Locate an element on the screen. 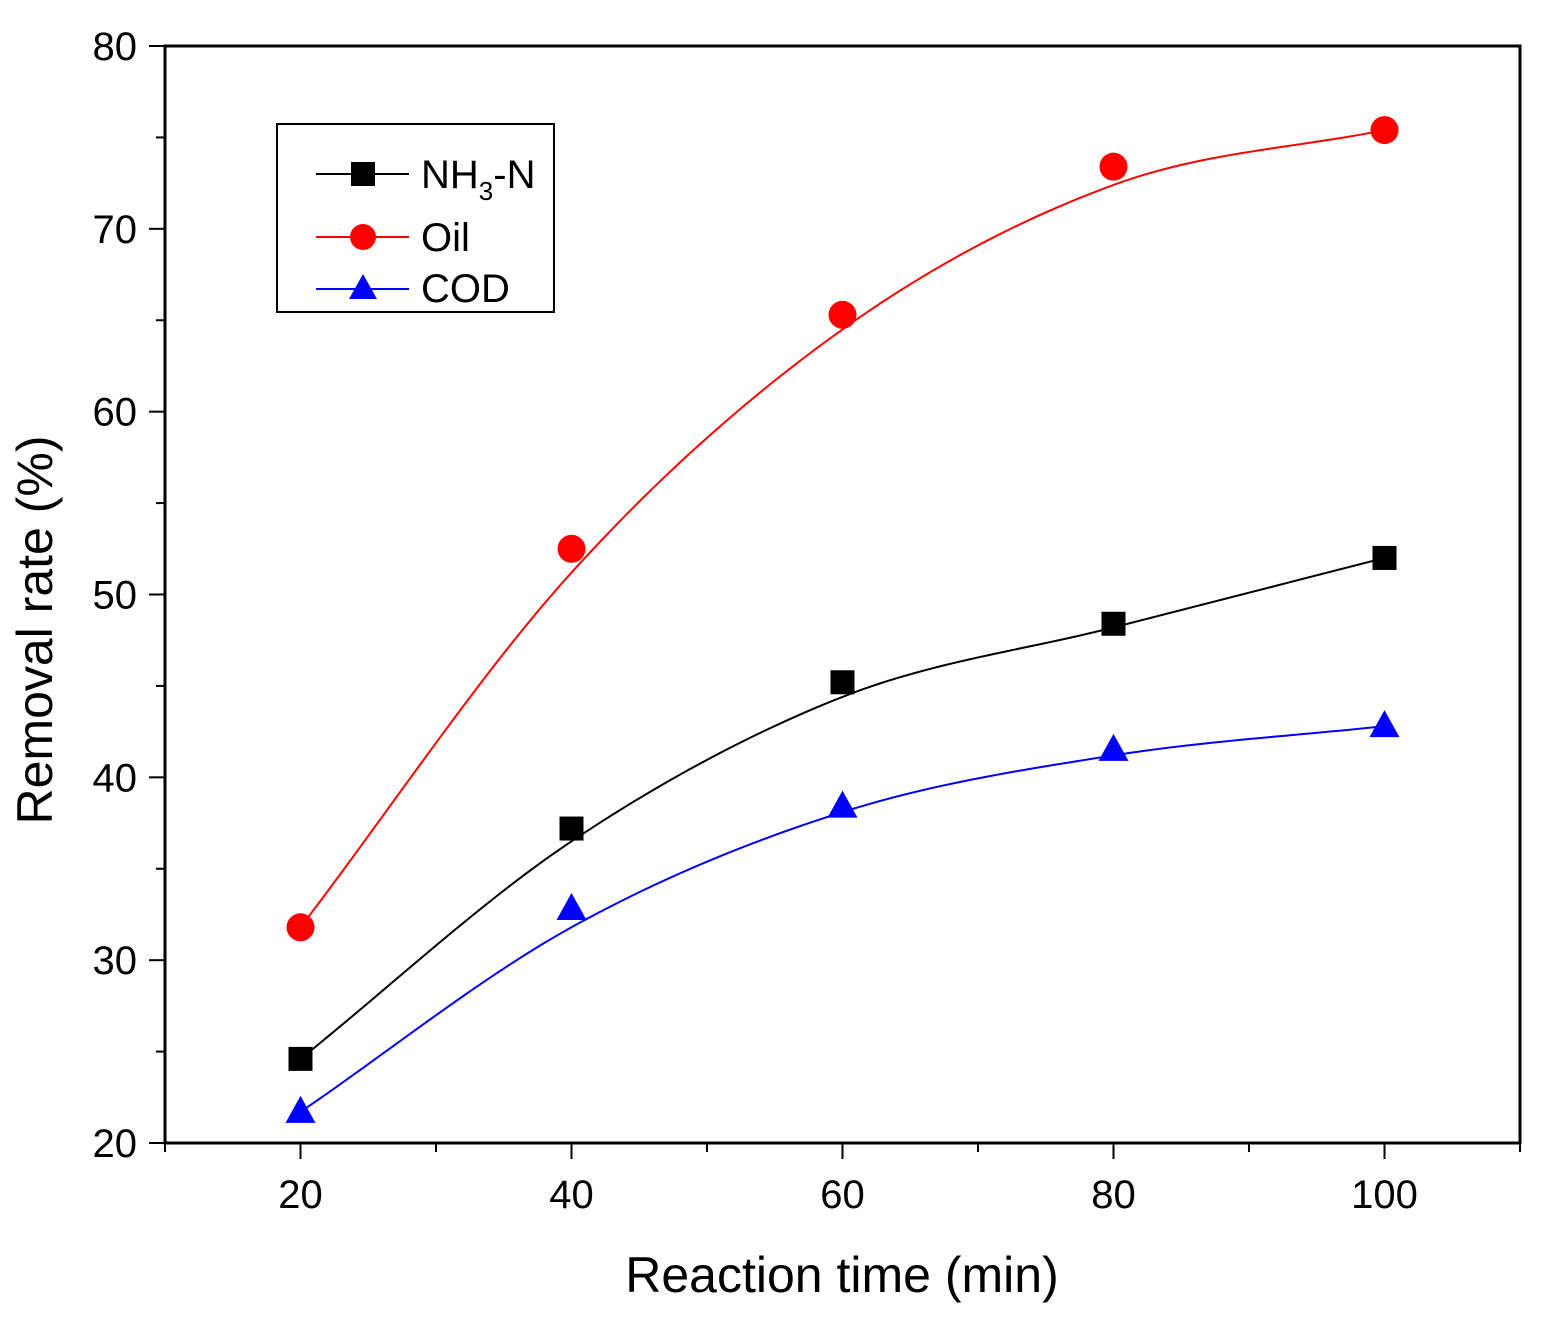  legend-label-nh3n-sub: 3 is located at coordinates (486, 191).